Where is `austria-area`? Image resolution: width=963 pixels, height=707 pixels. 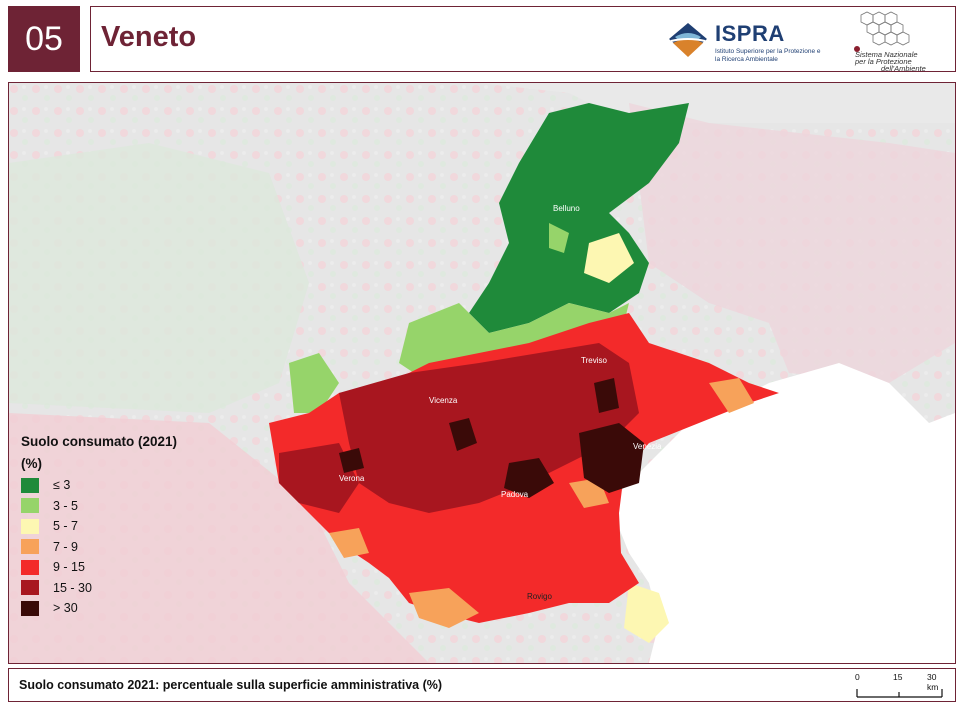
austria-area is located at coordinates (482, 103).